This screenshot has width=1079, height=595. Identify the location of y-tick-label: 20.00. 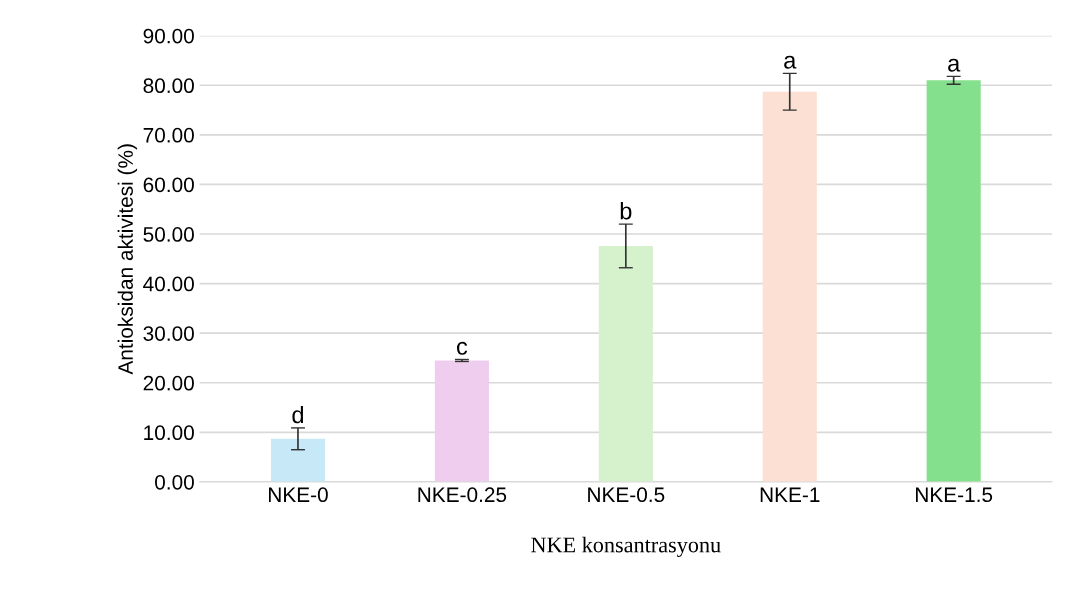
(168, 383).